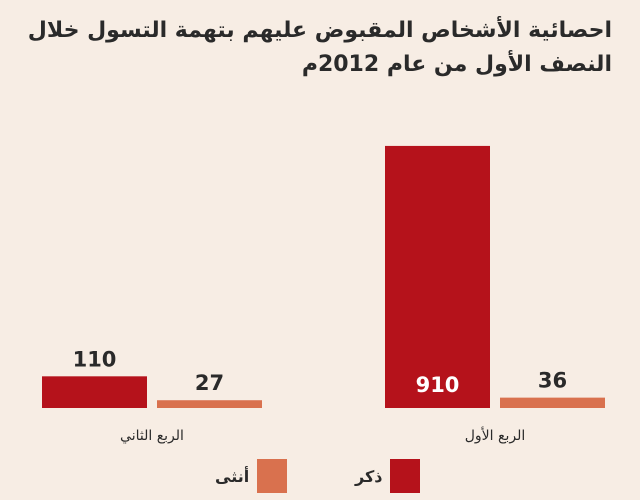 Image resolution: width=640 pixels, height=500 pixels. Describe the element at coordinates (405, 476) in the screenshot. I see `legend-swatch-male` at that location.